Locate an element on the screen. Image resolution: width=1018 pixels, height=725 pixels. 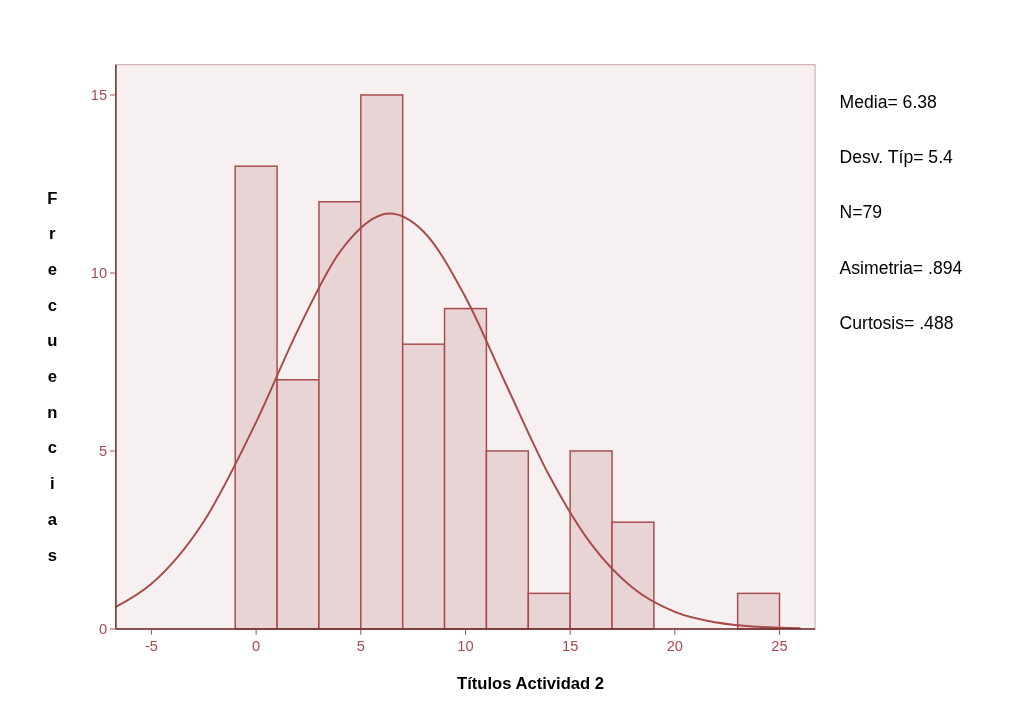
text: Media= 6.38 is located at coordinates (888, 101).